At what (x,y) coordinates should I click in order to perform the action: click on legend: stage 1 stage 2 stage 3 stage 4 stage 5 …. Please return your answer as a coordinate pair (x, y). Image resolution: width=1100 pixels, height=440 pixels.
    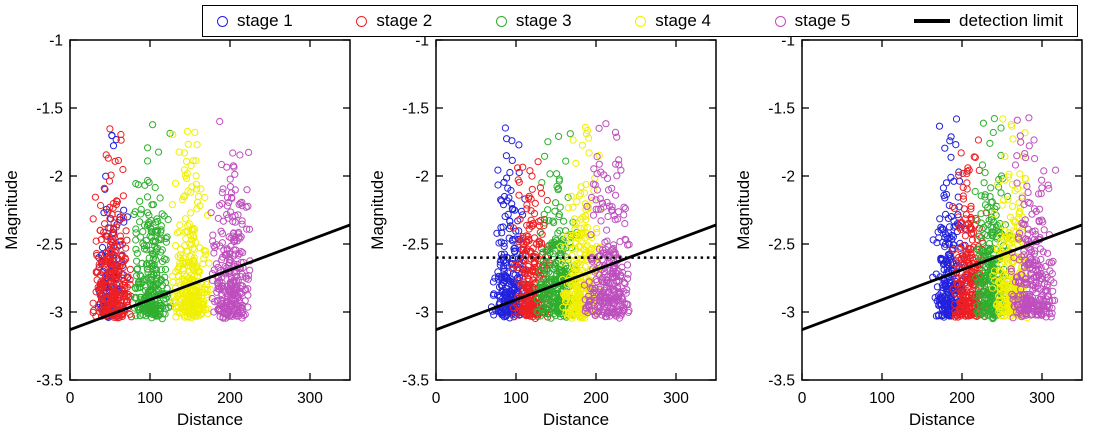
    Looking at the image, I should click on (640, 21).